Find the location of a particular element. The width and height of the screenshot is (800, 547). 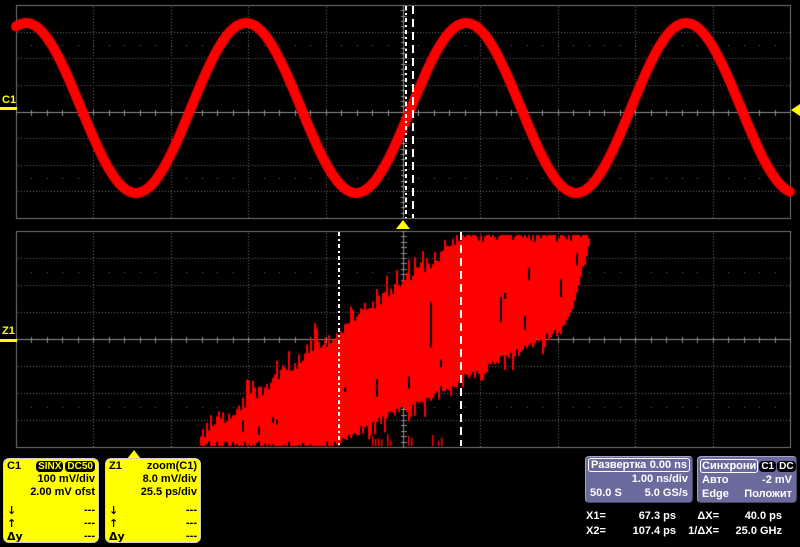

z1-timebase: 25.5 ps/div is located at coordinates (168, 492).